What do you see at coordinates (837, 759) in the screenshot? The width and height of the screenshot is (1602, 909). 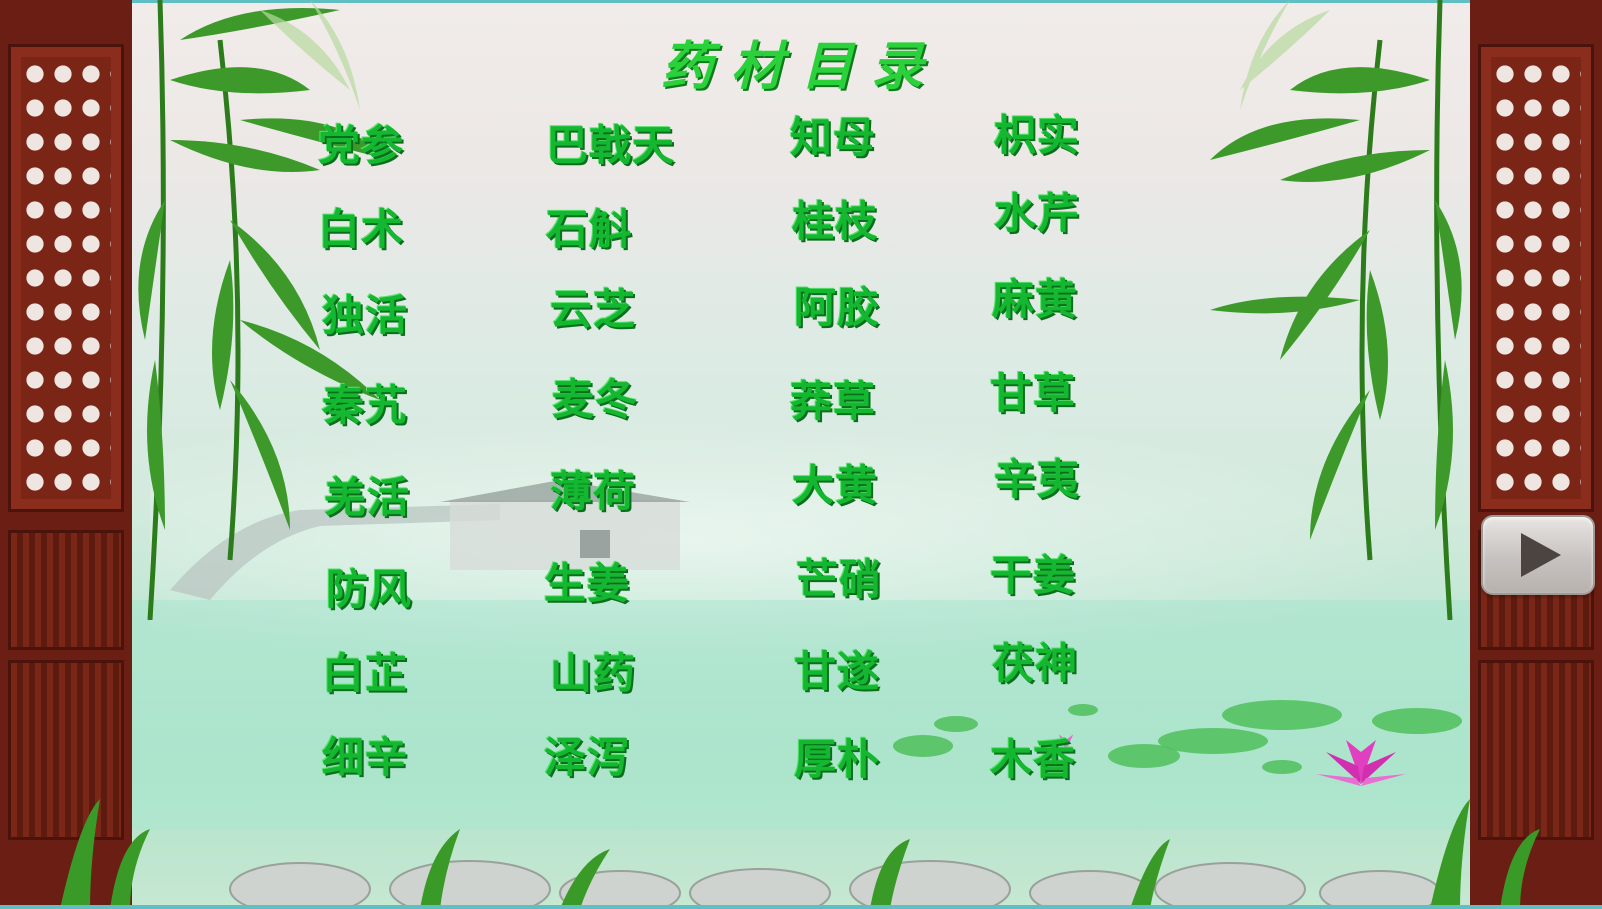 I see `herb-label: 厚朴` at bounding box center [837, 759].